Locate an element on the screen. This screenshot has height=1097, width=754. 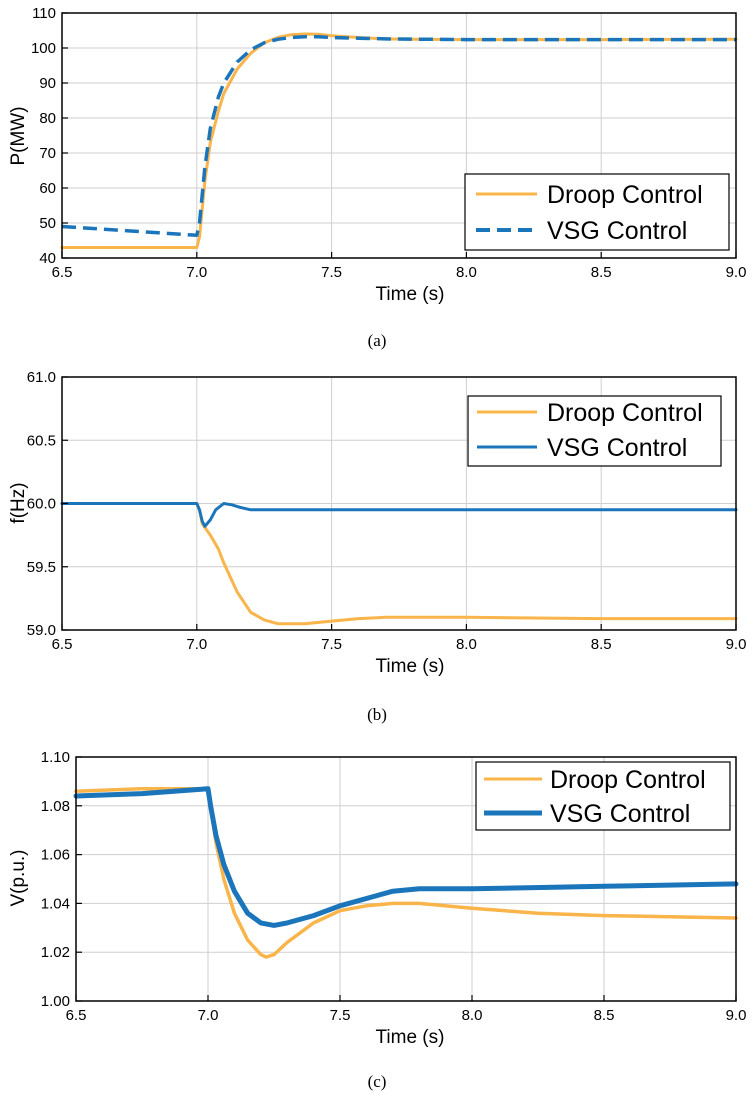
panel-a-legend-label-droop: Droop Control is located at coordinates (625, 195).